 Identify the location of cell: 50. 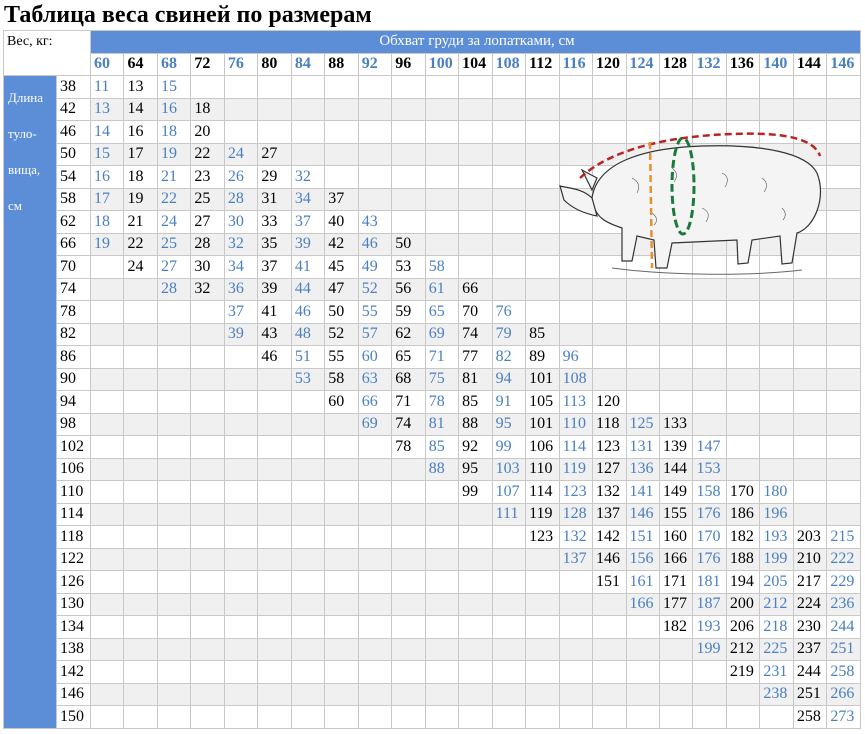
(408, 244).